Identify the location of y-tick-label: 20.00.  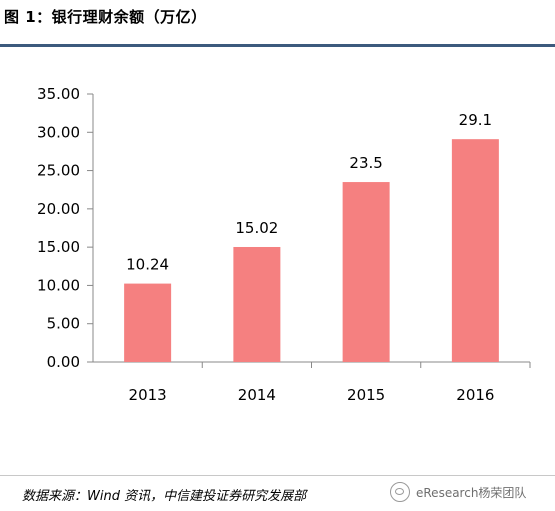
(58, 209).